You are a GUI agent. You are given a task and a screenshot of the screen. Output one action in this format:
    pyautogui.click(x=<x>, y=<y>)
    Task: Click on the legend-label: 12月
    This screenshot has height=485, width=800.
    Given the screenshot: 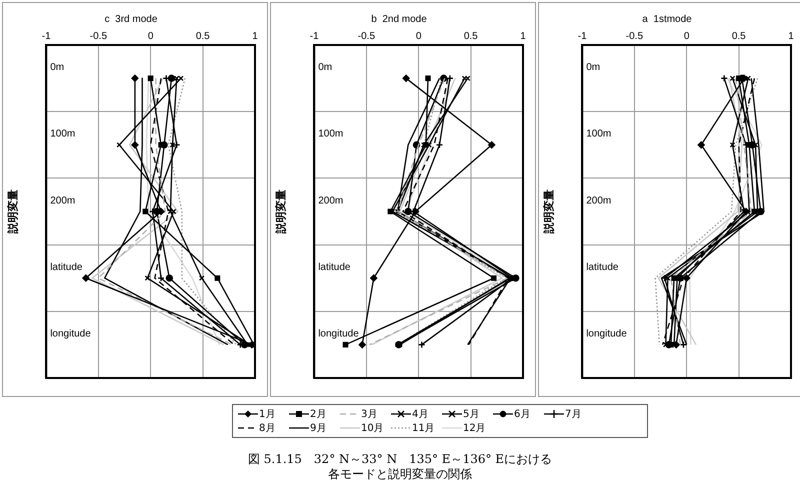 What is the action you would take?
    pyautogui.click(x=474, y=428)
    